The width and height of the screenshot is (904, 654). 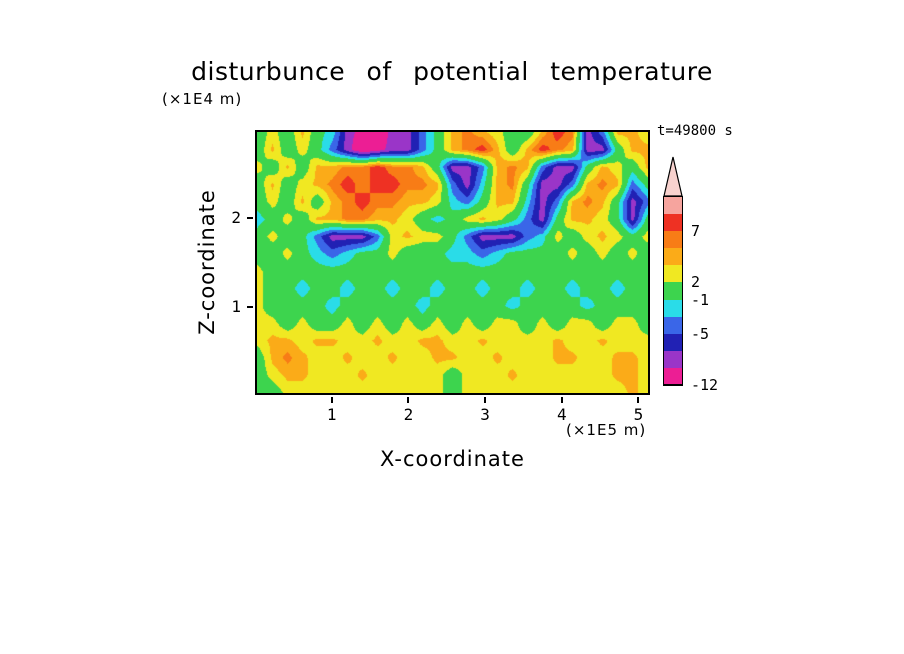 What do you see at coordinates (408, 414) in the screenshot?
I see `x-tick-label: 2` at bounding box center [408, 414].